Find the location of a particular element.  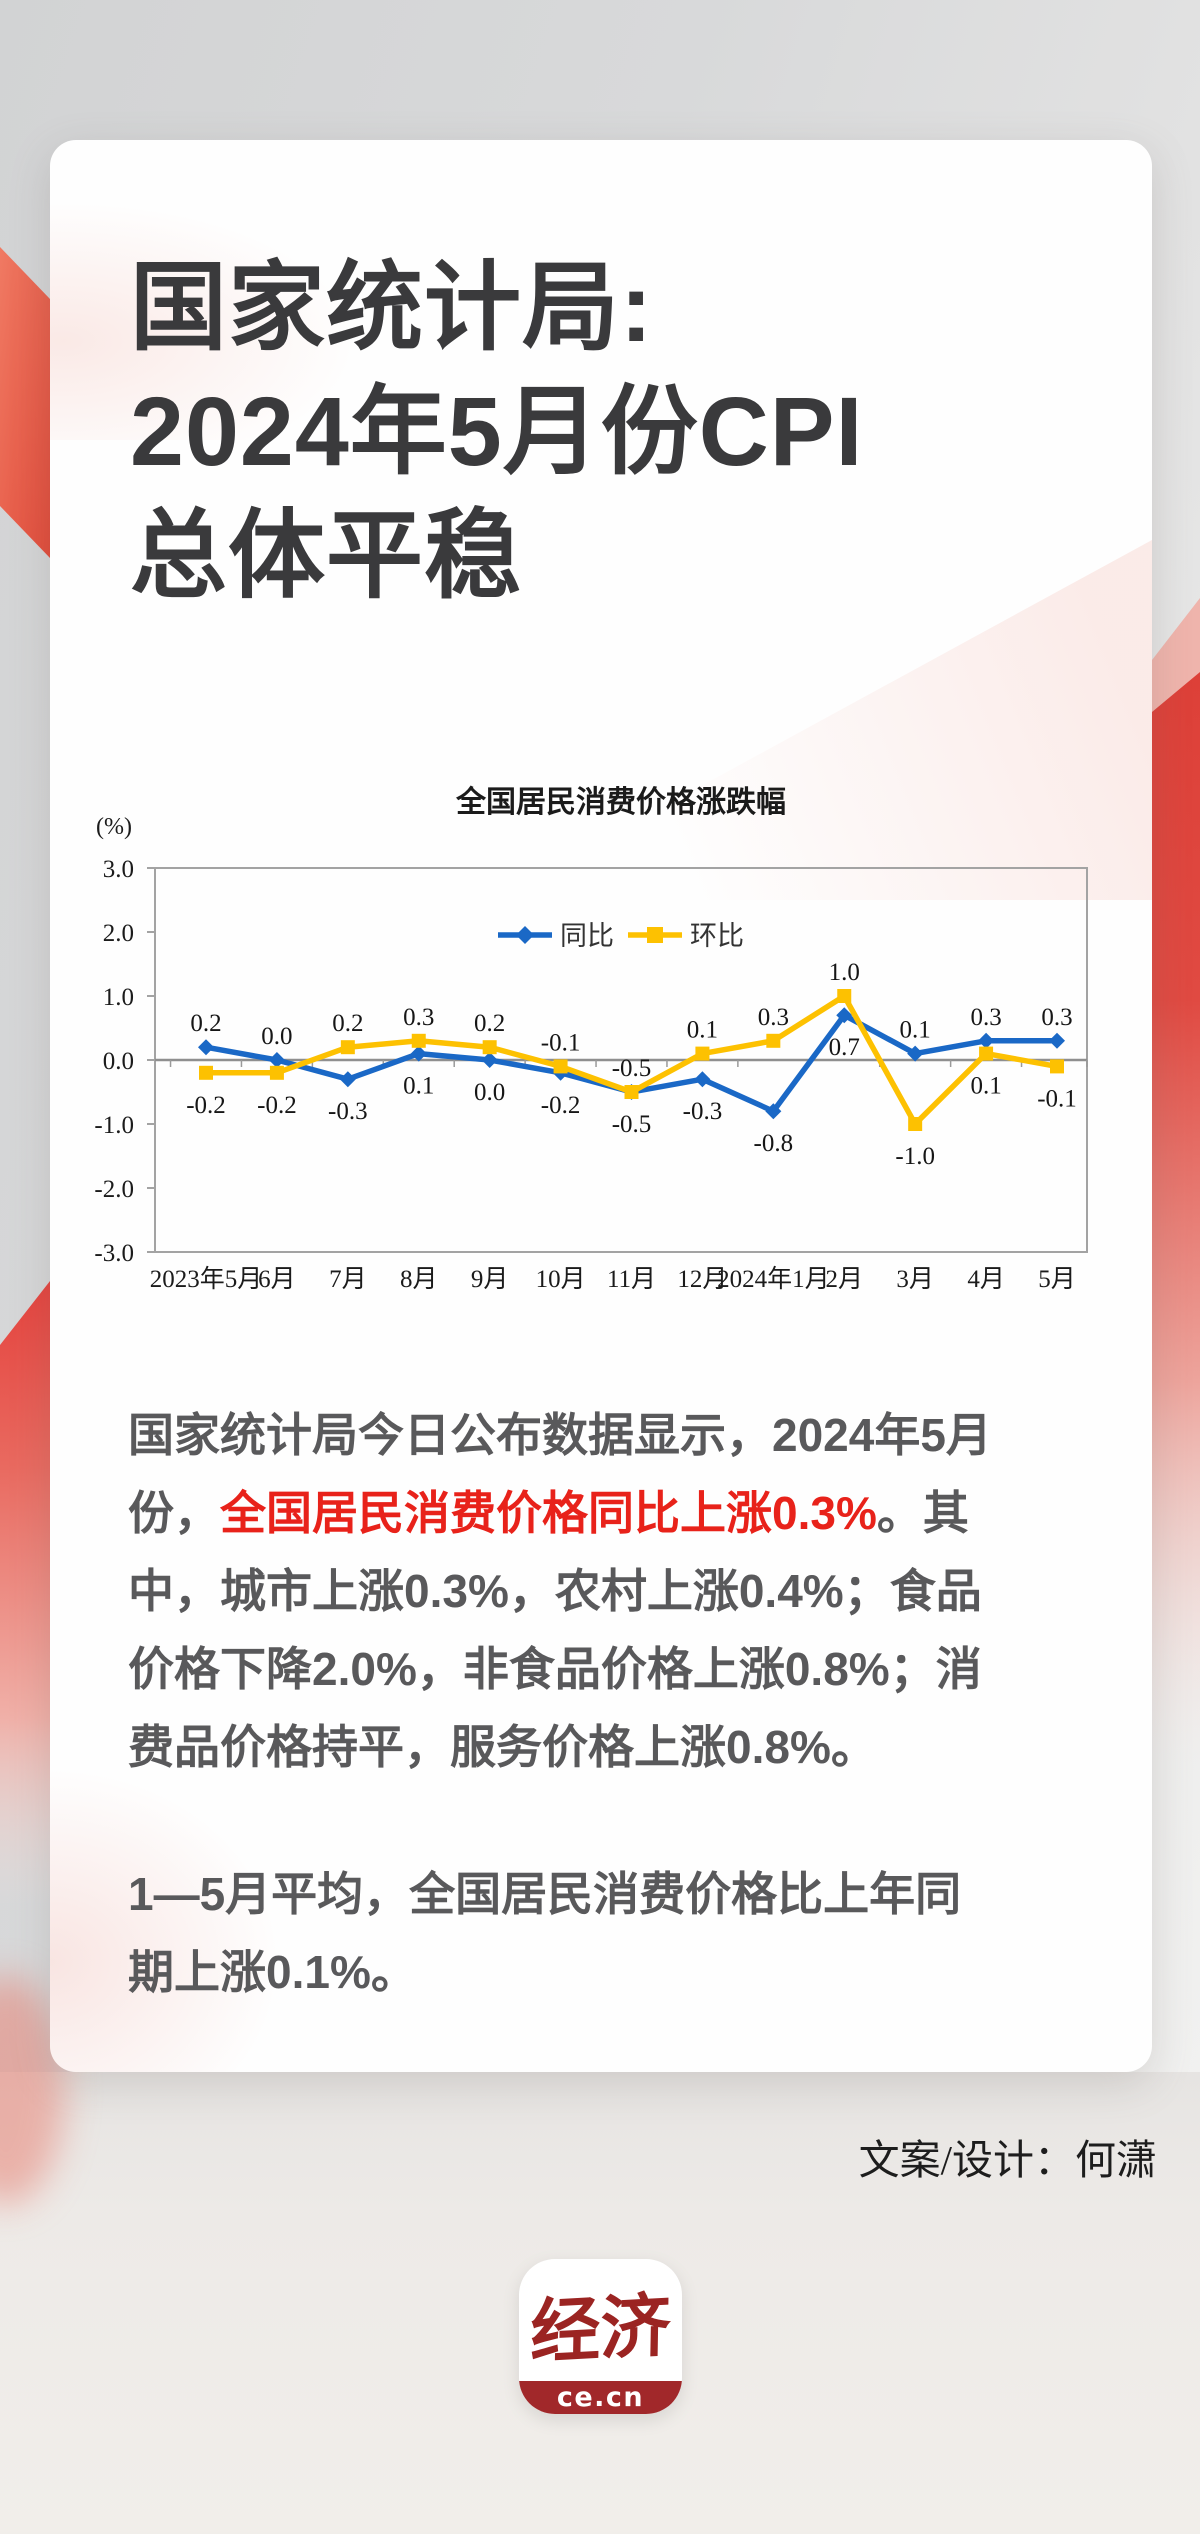

text-segment: 中，城市上涨0.3%，农村上涨0.4%；食品 is located at coordinates (555, 1591).